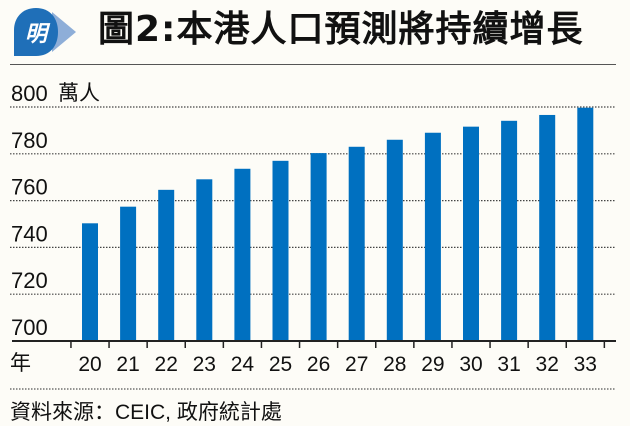  I want to click on x-tick-label: 23, so click(204, 364).